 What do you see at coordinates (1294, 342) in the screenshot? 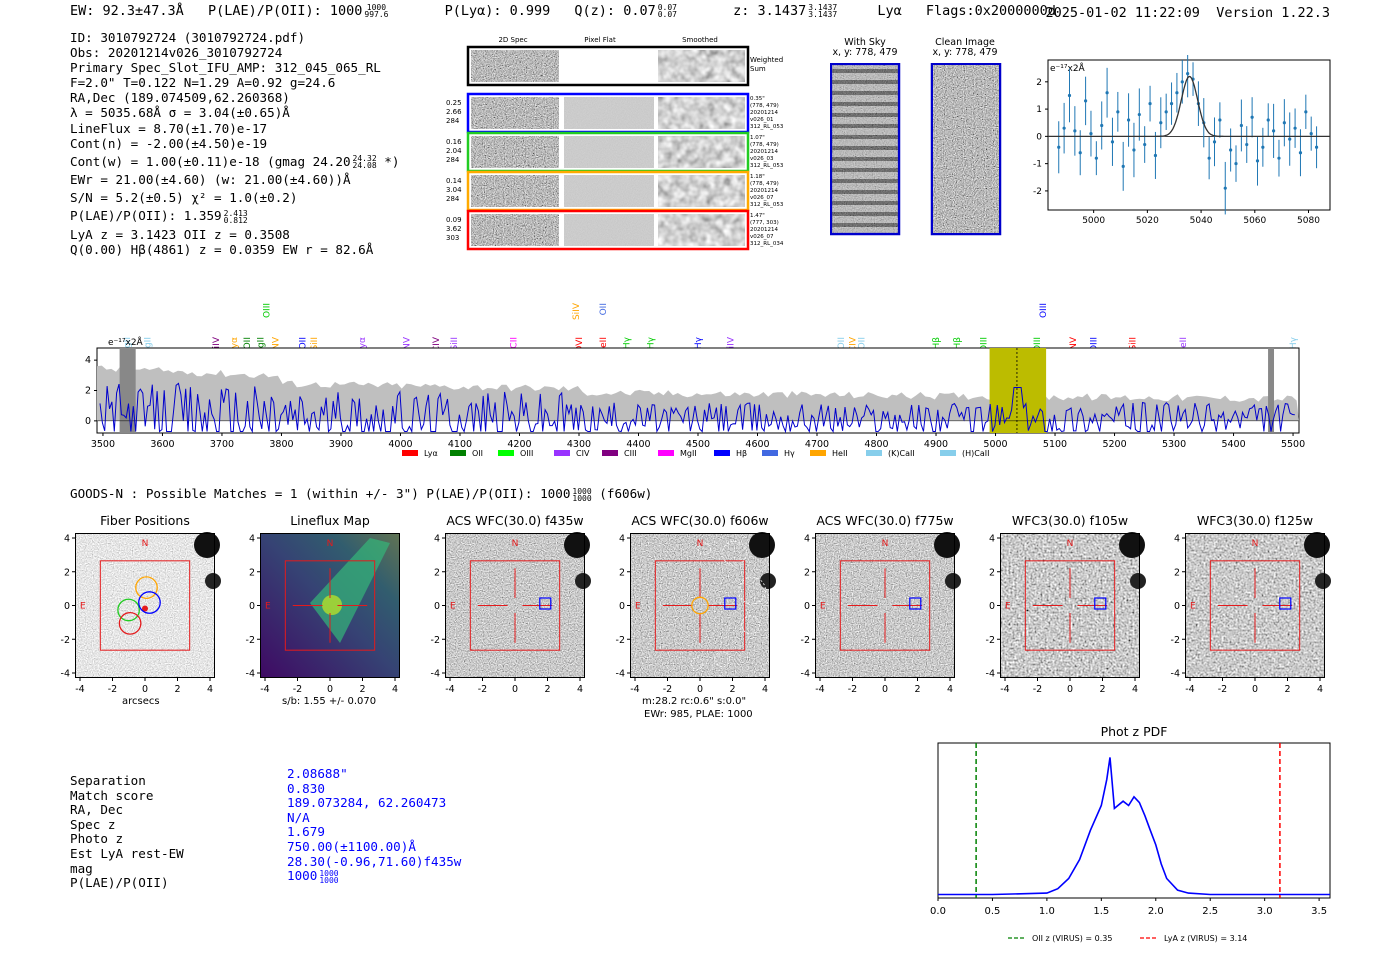
I see `line-label-35: Hγ` at bounding box center [1294, 342].